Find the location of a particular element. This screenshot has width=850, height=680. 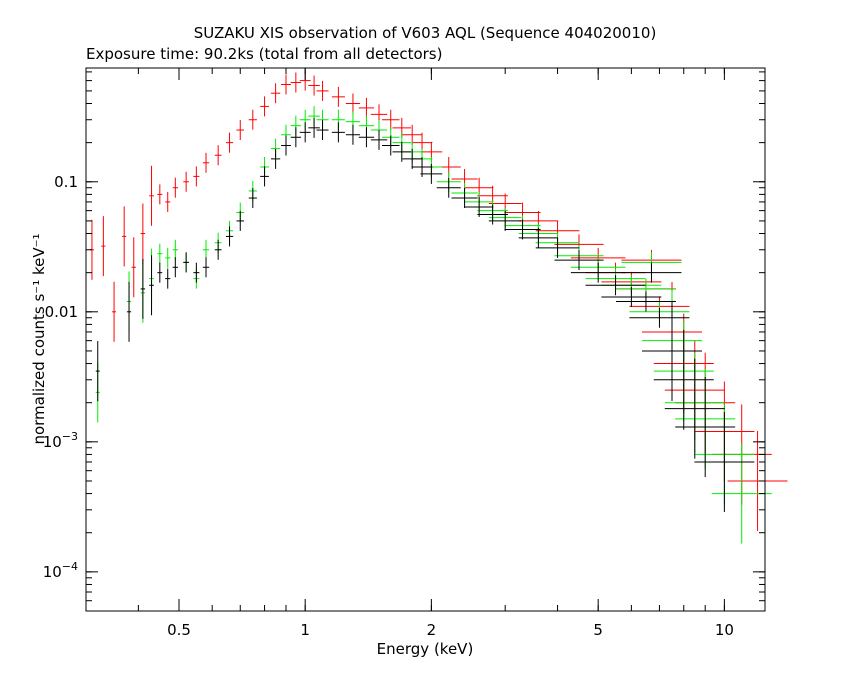

y-tick-label: 0.01 is located at coordinates (61, 312).